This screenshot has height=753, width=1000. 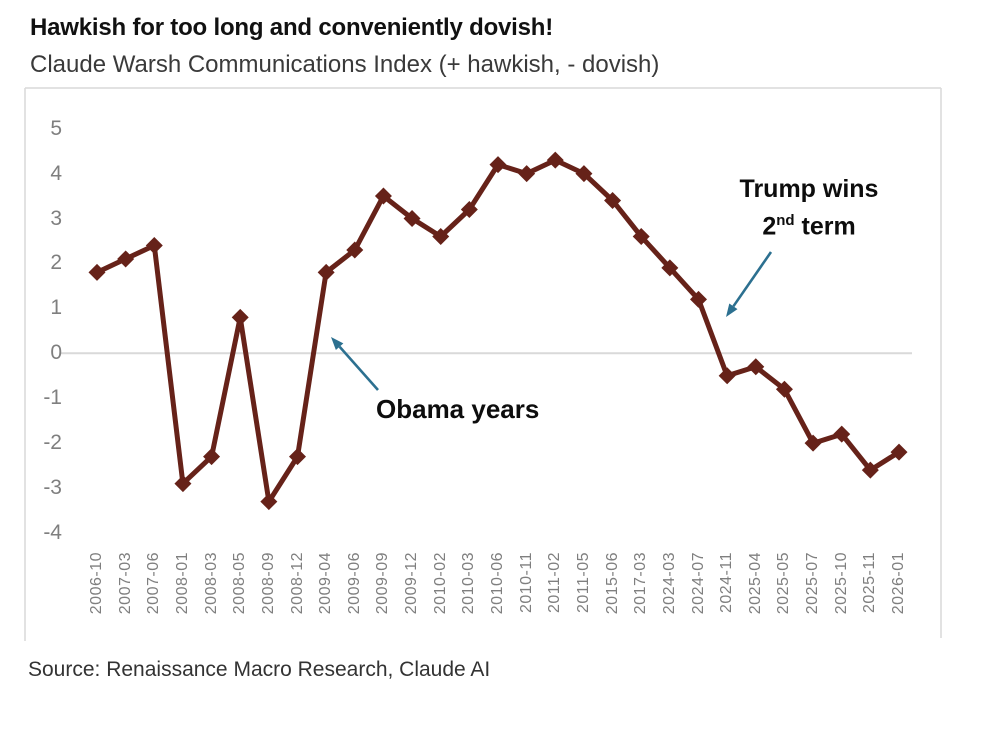 What do you see at coordinates (337, 344) in the screenshot?
I see `obama-arrow-icon-head` at bounding box center [337, 344].